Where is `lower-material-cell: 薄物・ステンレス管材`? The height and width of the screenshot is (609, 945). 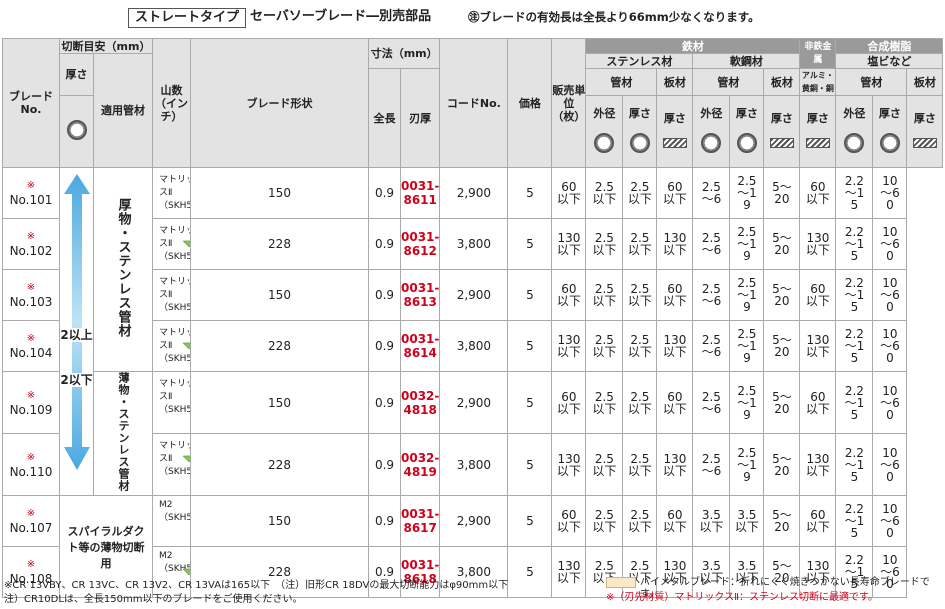 lower-material-cell: 薄物・ステンレス管材 is located at coordinates (123, 433).